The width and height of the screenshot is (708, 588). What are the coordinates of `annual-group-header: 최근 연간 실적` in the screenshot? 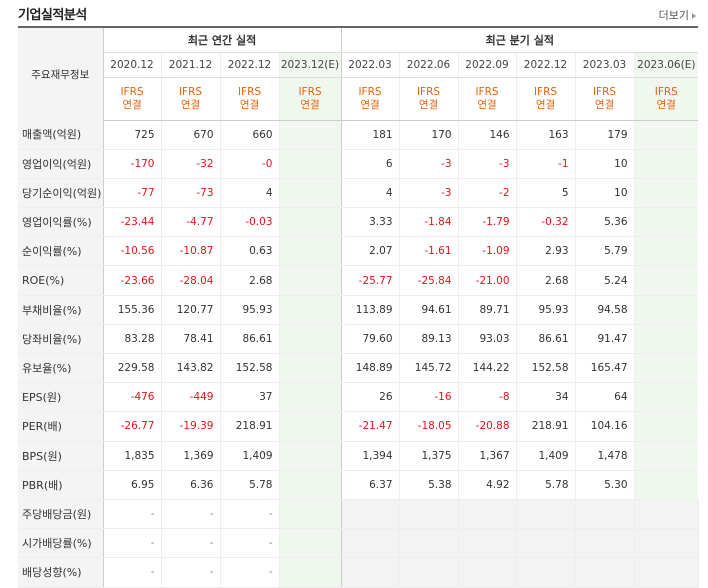 It's located at (222, 39).